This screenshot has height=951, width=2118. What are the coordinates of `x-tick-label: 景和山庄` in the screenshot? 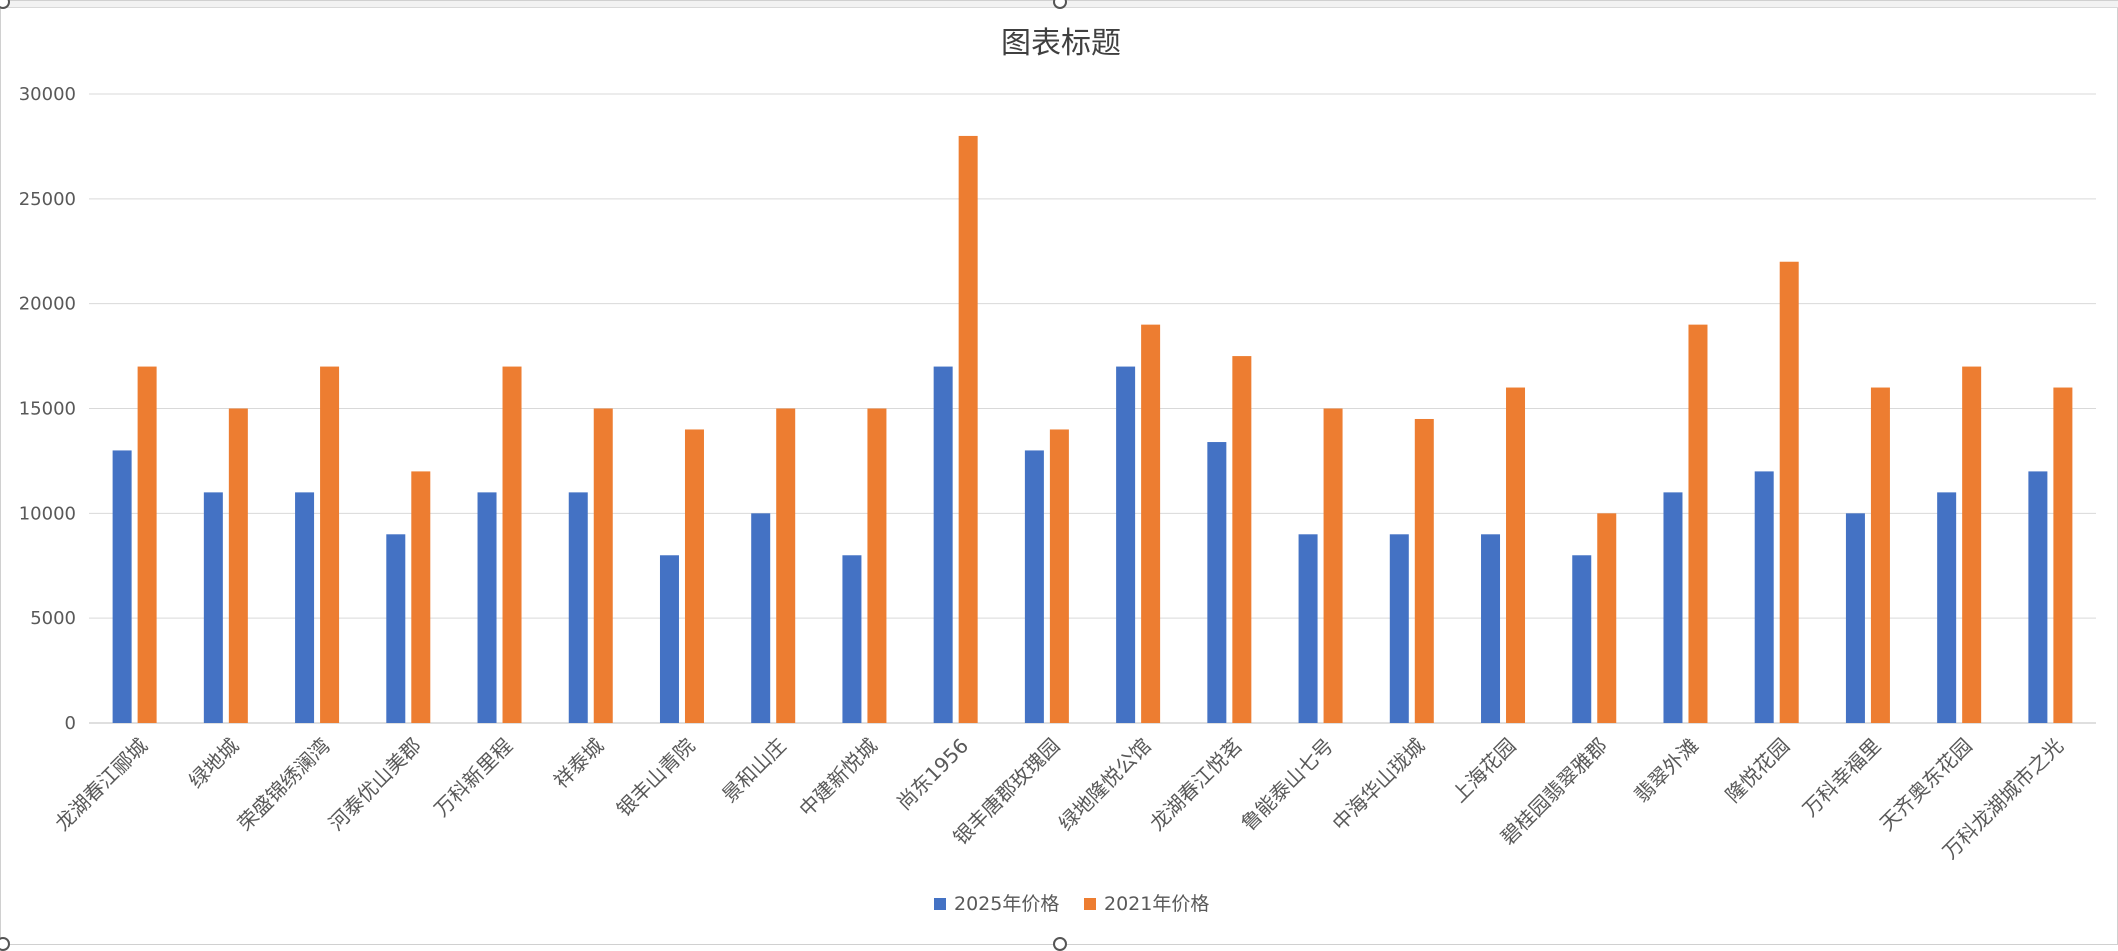 It's located at (754, 771).